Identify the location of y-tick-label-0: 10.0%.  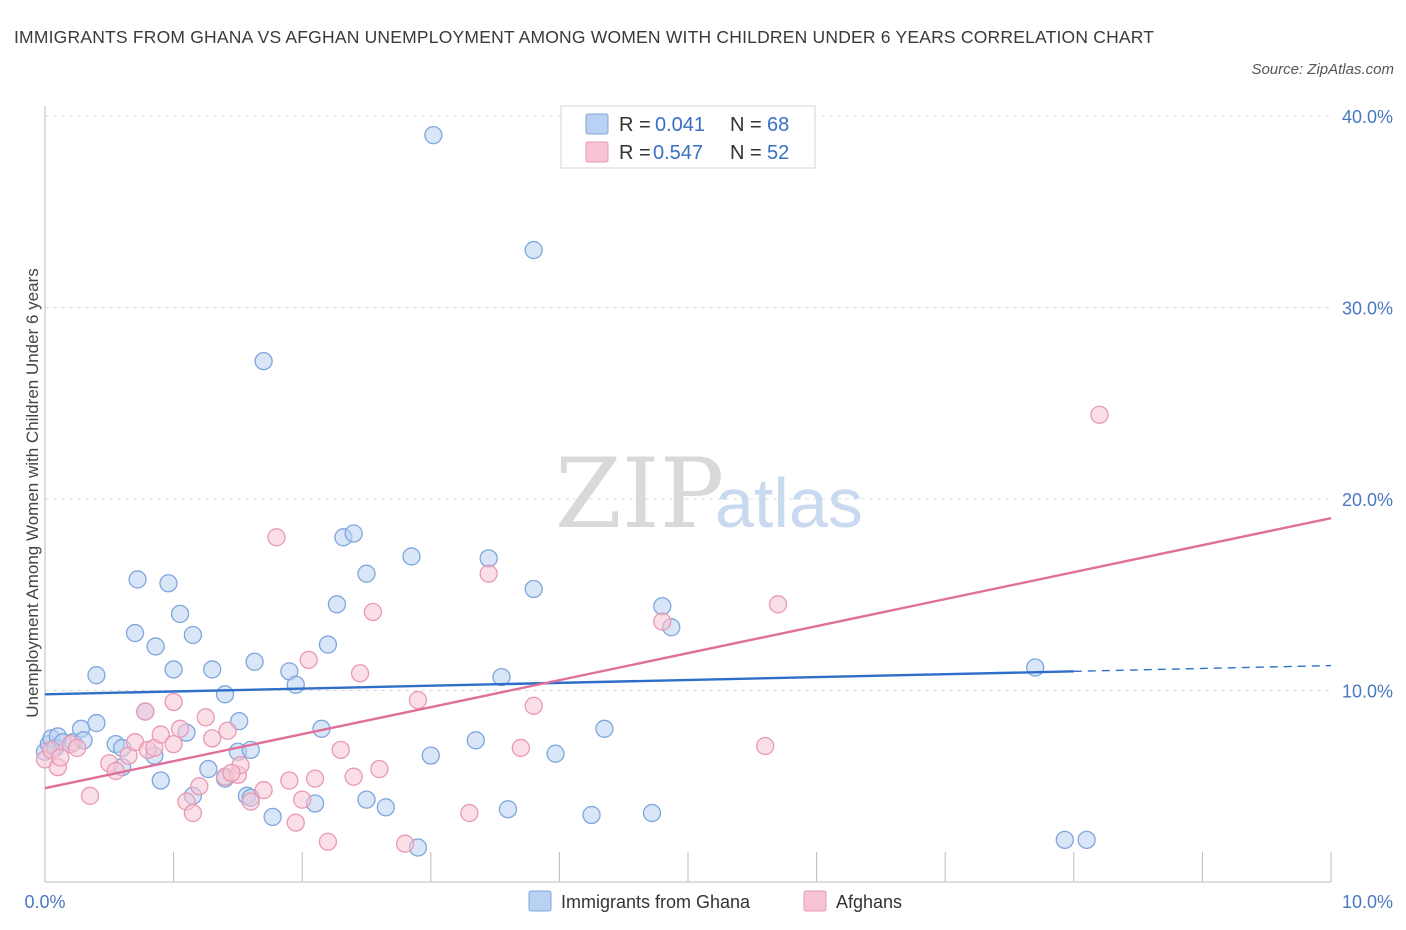
(1367, 692).